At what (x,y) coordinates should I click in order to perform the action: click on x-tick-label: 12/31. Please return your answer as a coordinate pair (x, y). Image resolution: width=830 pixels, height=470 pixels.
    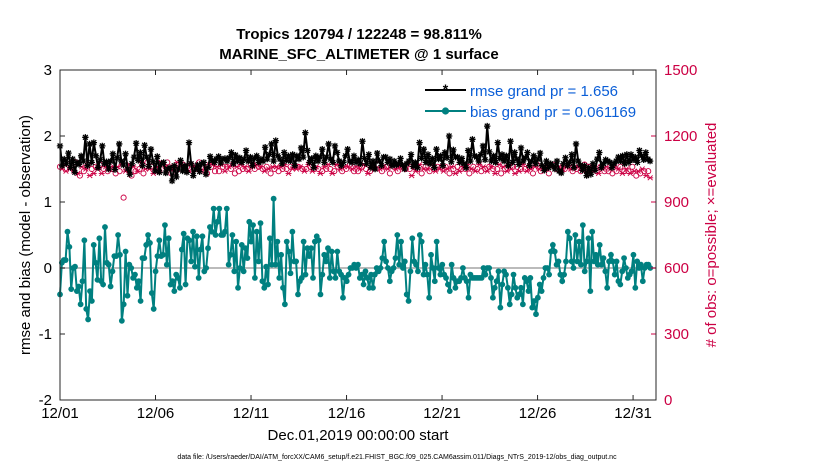
    Looking at the image, I should click on (633, 413).